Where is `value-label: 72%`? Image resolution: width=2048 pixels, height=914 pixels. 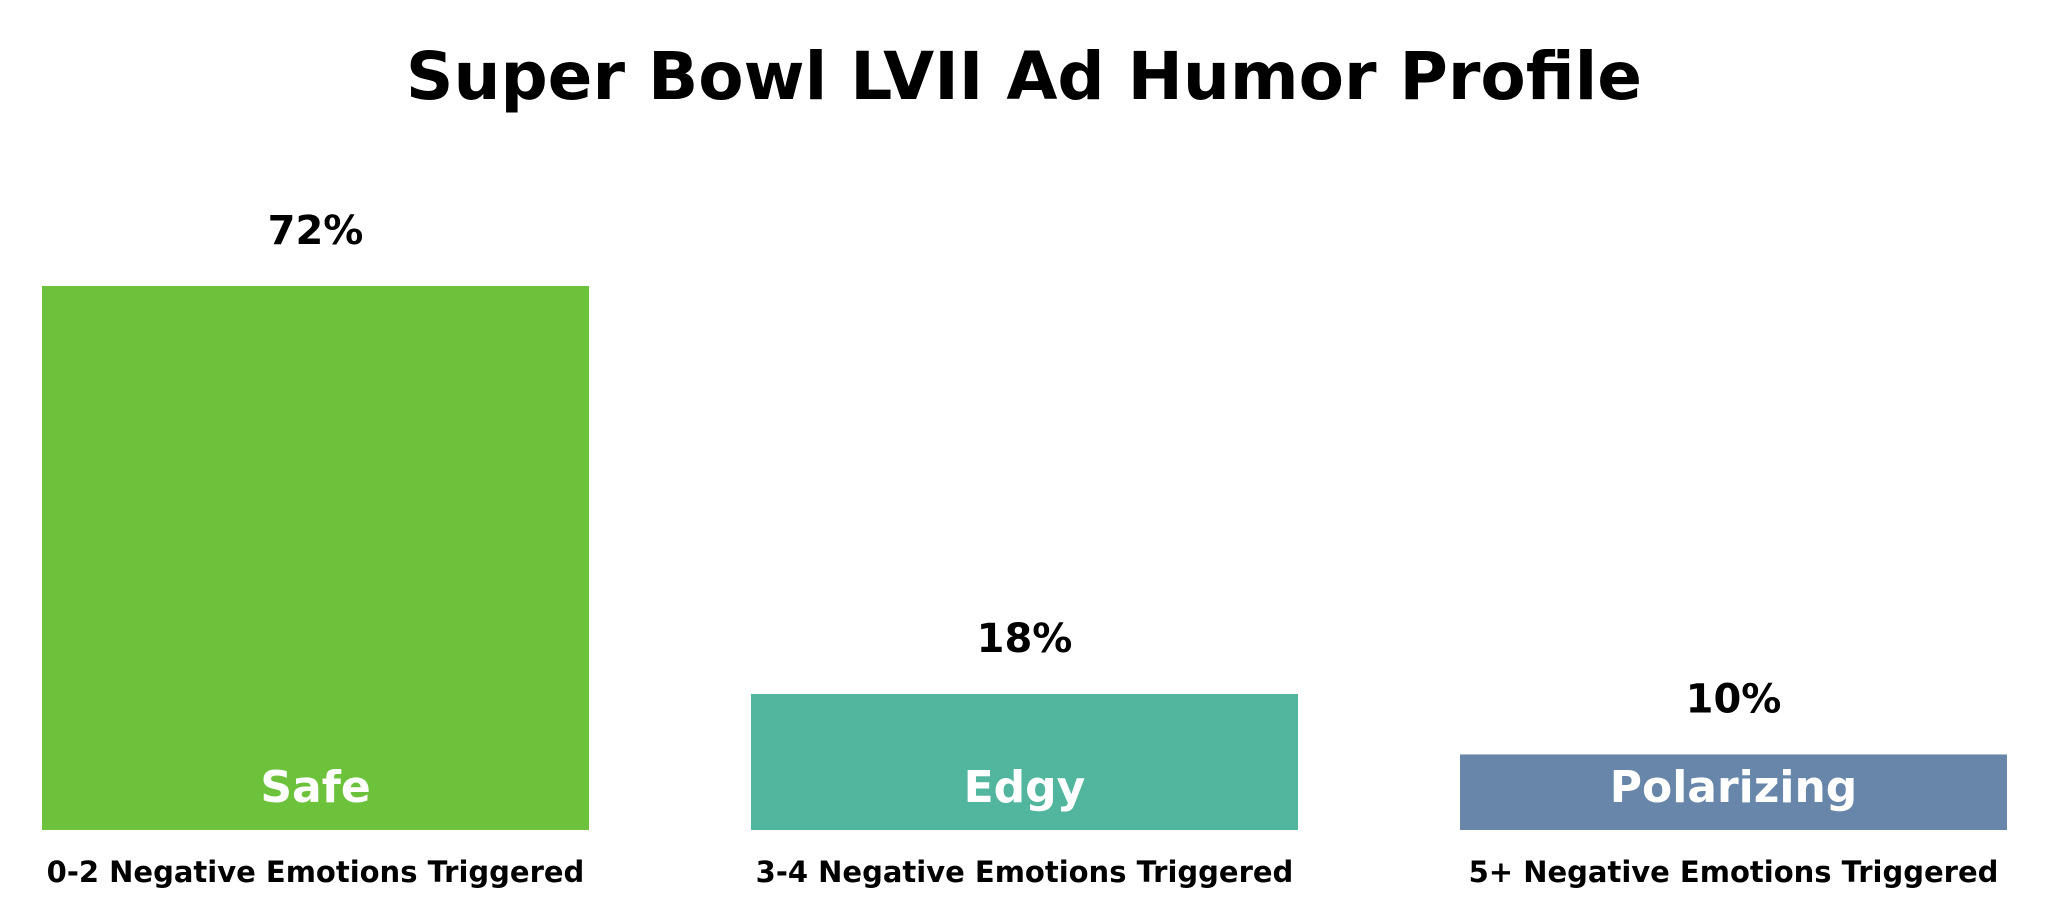
value-label: 72% is located at coordinates (316, 231).